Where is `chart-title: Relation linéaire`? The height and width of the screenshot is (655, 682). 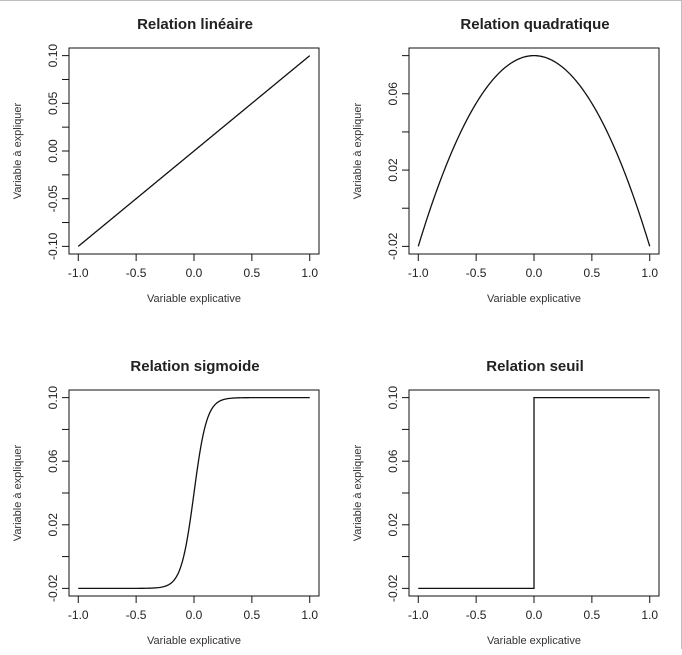
chart-title: Relation linéaire is located at coordinates (195, 24).